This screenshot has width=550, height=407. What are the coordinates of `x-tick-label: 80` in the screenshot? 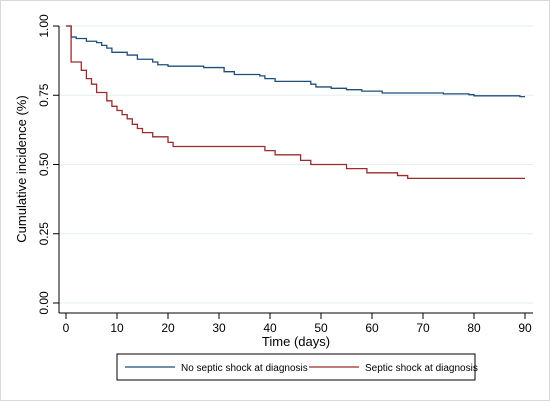 It's located at (474, 328).